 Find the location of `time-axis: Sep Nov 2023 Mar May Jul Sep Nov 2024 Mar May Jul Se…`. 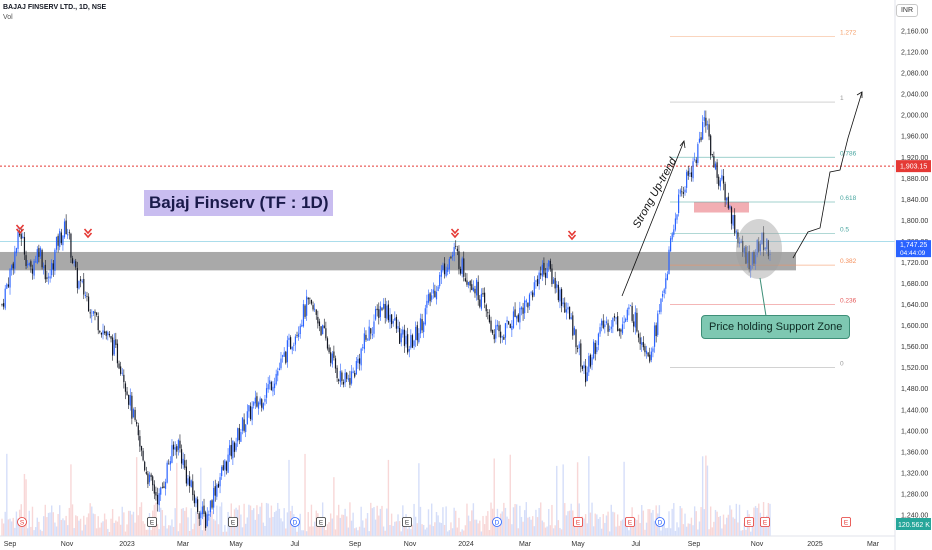

time-axis: Sep Nov 2023 Mar May Jul Sep Nov 2024 Mar May Jul Se… is located at coordinates (447, 541).